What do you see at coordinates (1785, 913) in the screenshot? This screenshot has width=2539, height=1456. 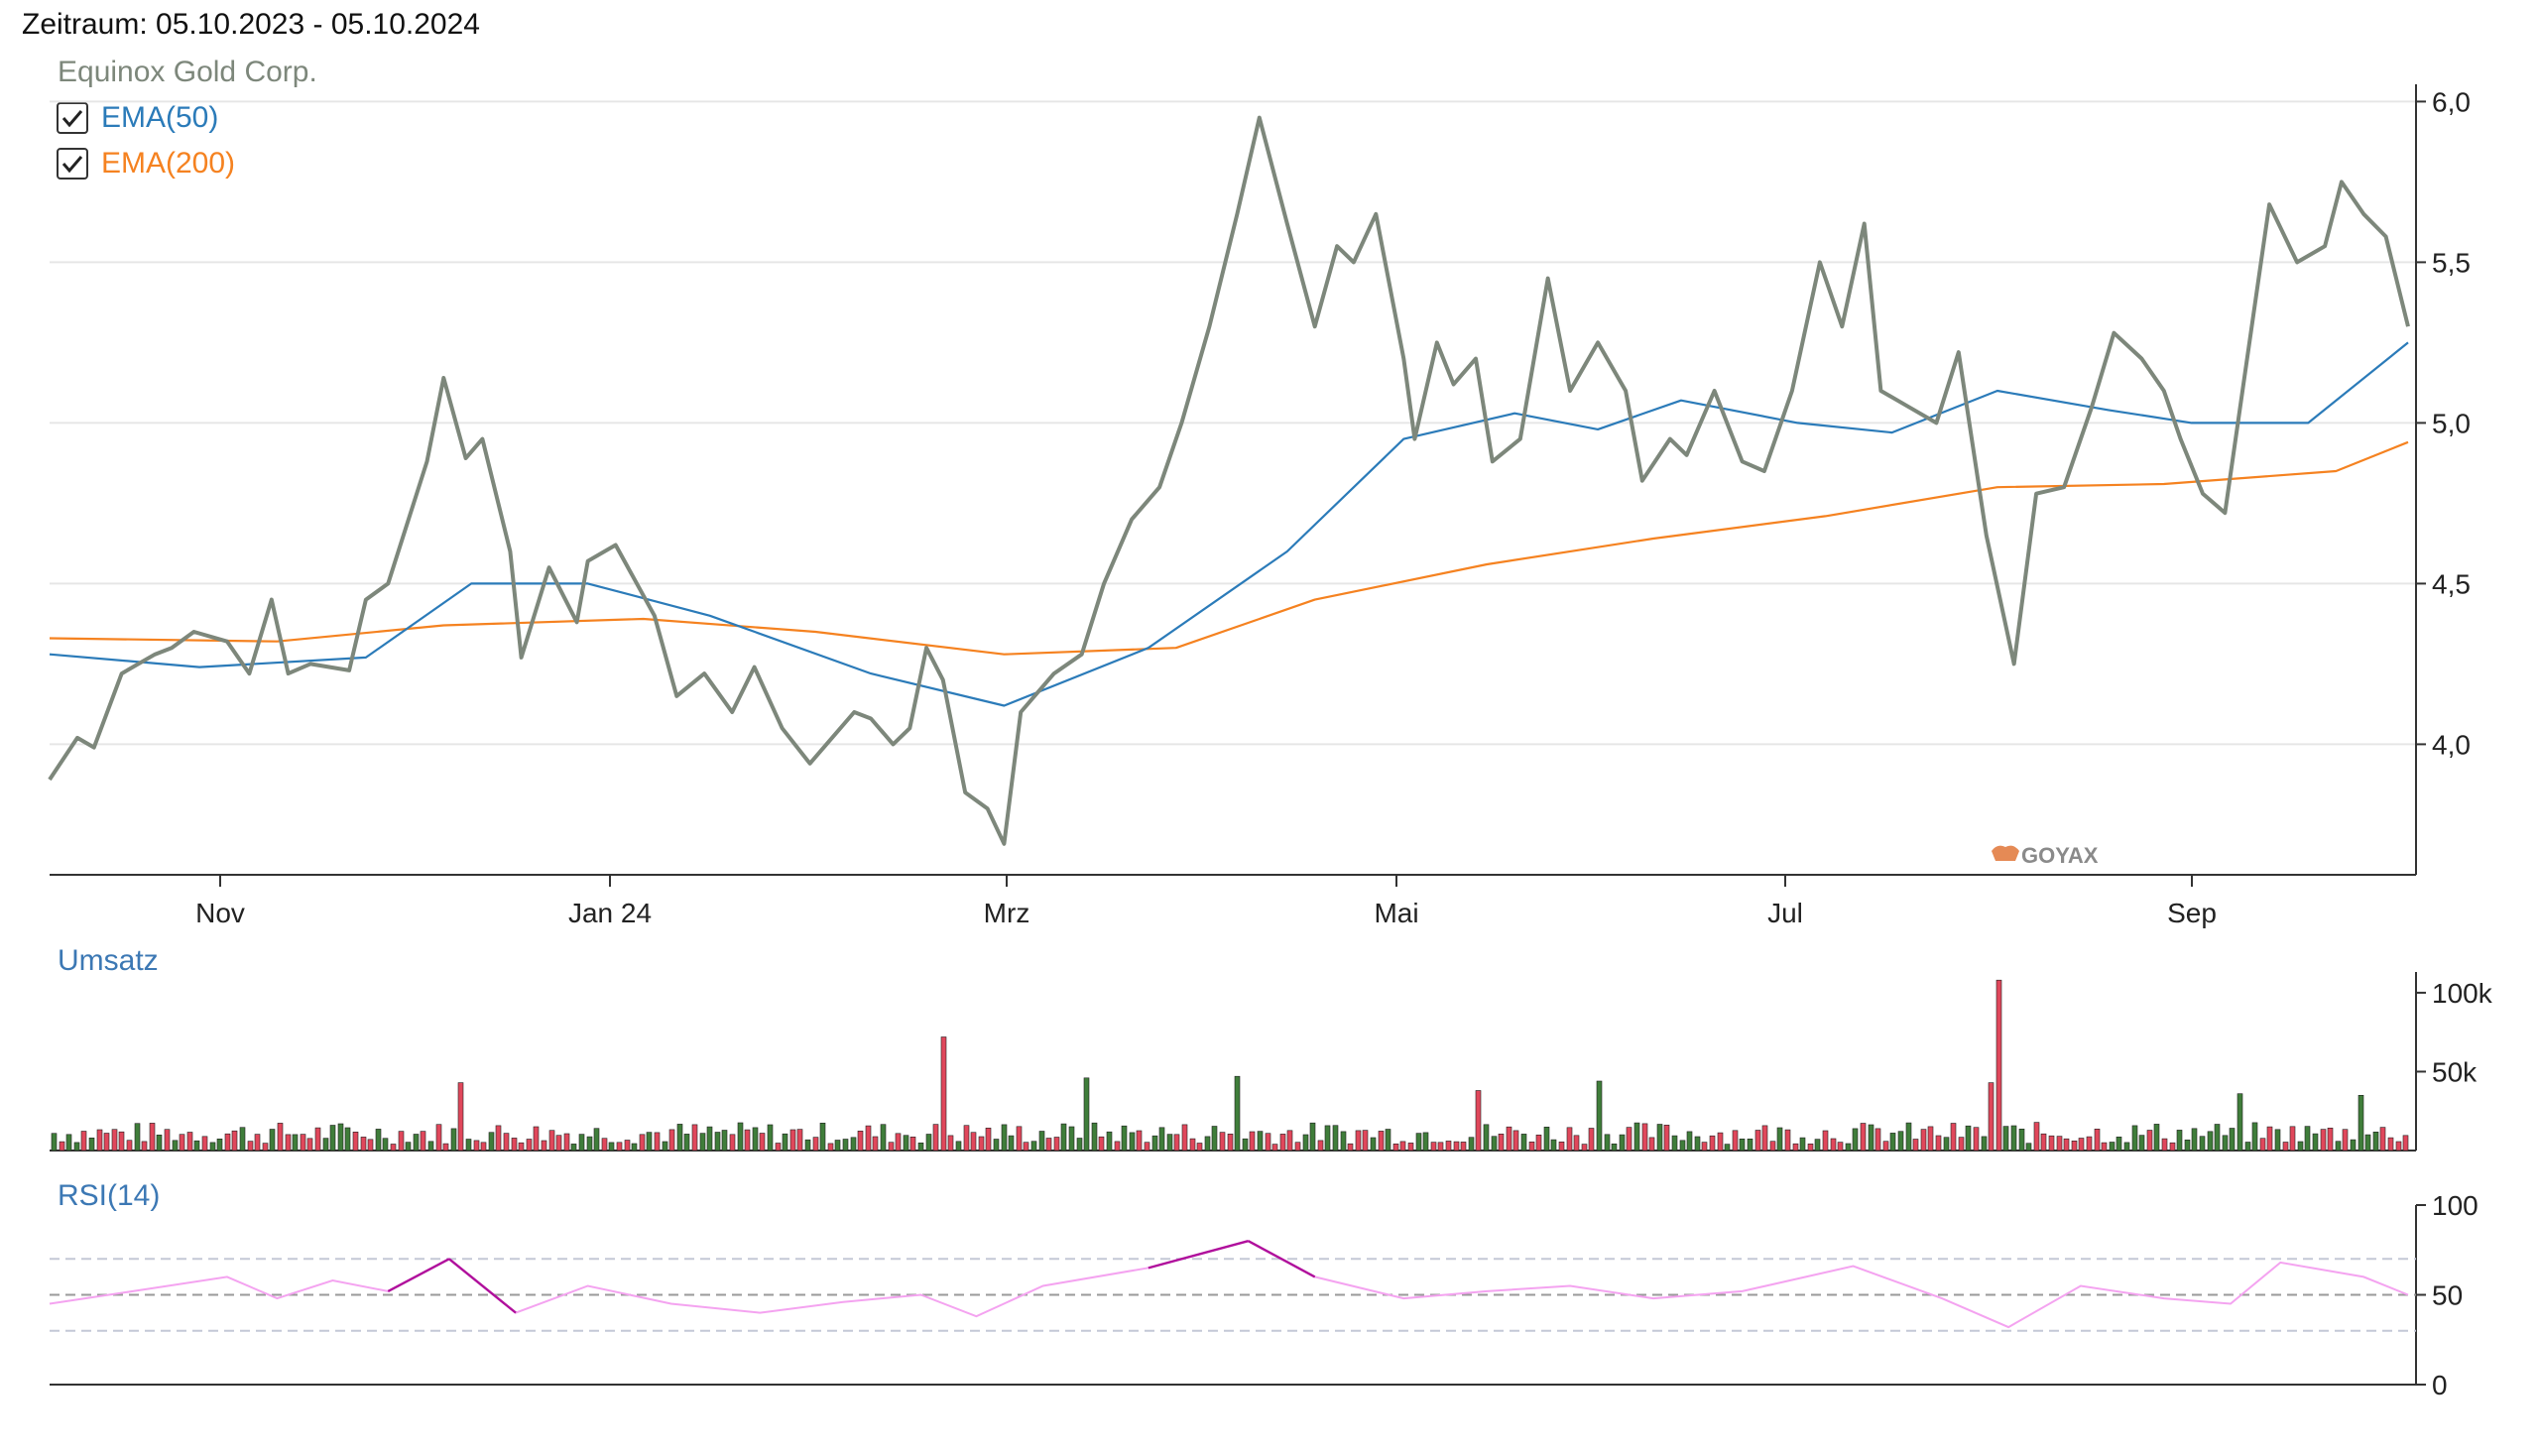 I see `x-tick-label: Jul` at bounding box center [1785, 913].